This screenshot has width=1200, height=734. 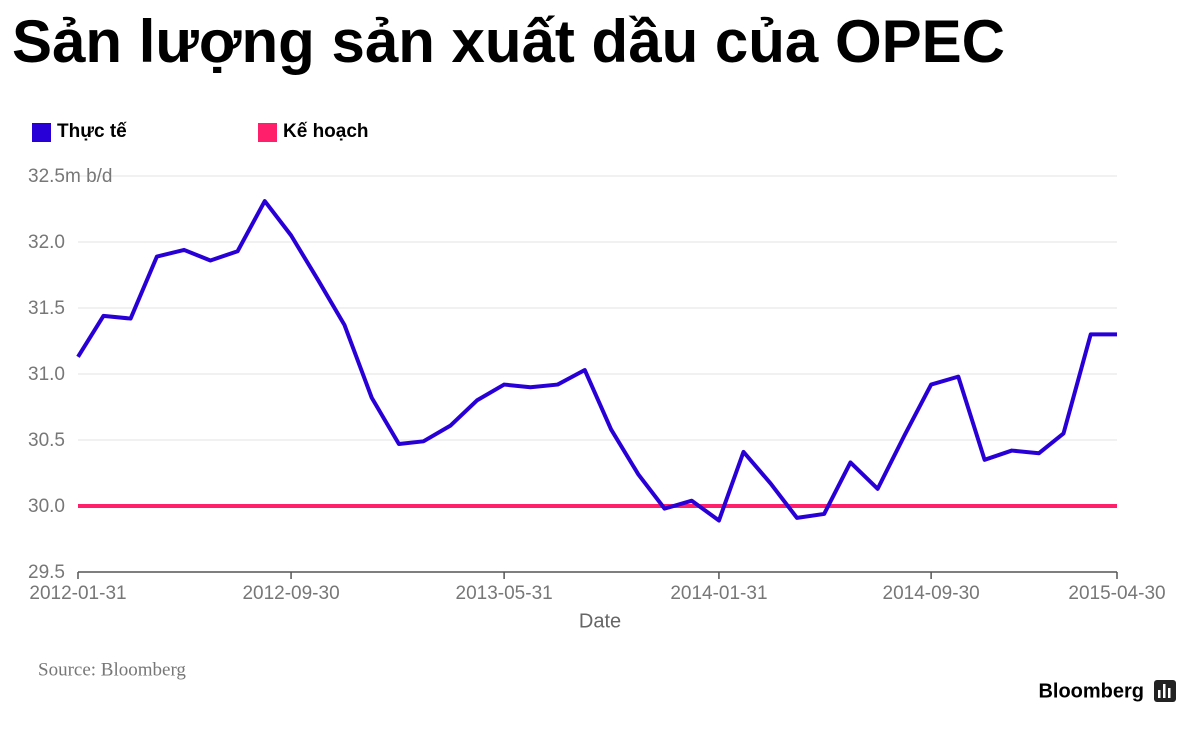 What do you see at coordinates (70, 176) in the screenshot?
I see `y-tick-label: 32.5m b/d` at bounding box center [70, 176].